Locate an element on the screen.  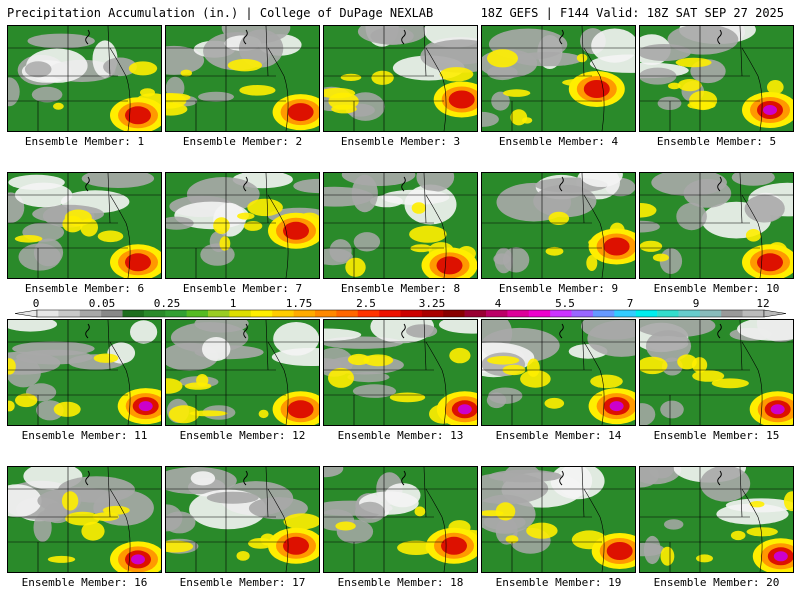
colorbar-left-arrow is located at coordinates (26, 313).